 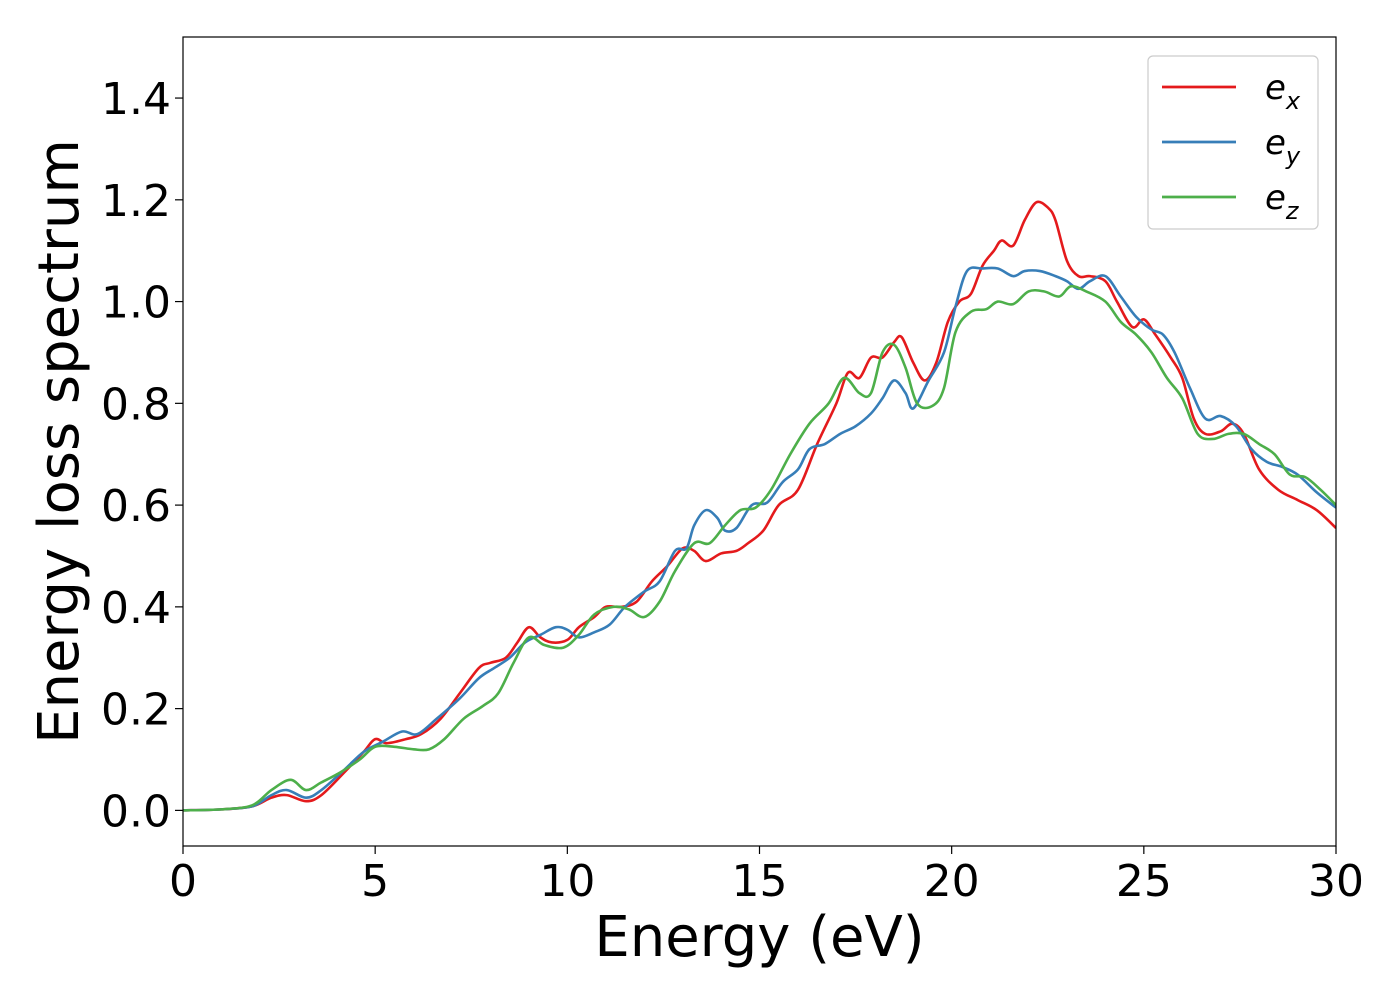 What do you see at coordinates (136, 201) in the screenshot?
I see `y-tick-label: 1.2` at bounding box center [136, 201].